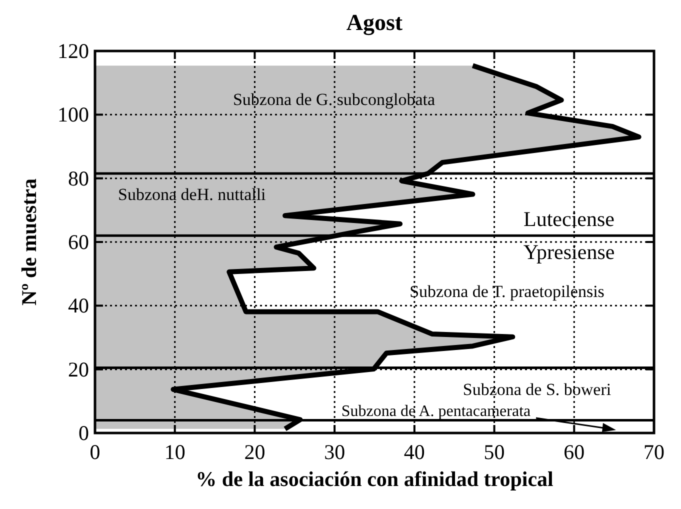 This screenshot has width=681, height=509. I want to click on x-tick-label: 10, so click(175, 452).